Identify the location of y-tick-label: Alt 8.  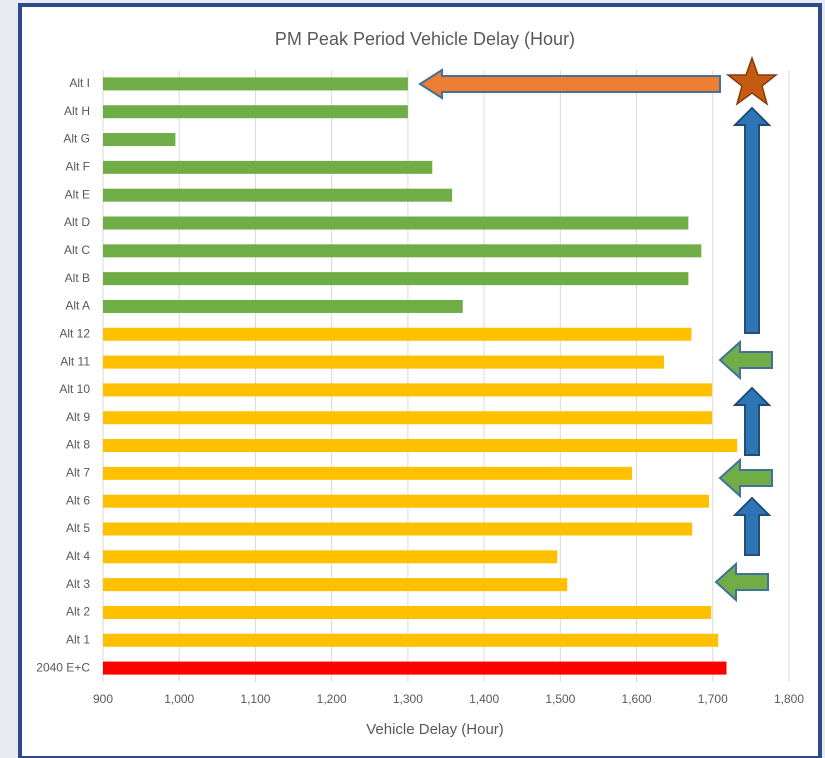
(78, 445).